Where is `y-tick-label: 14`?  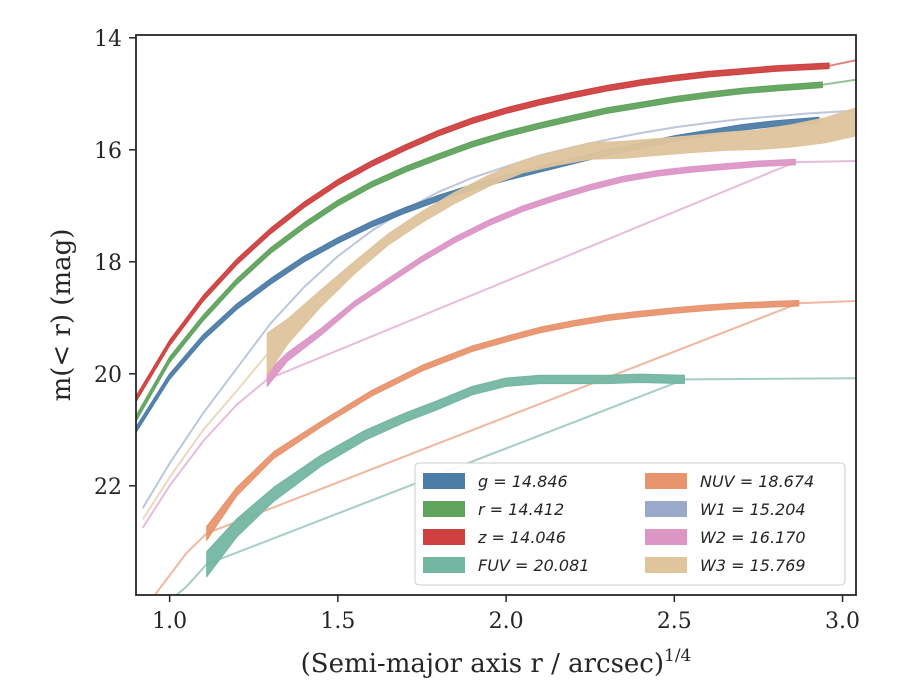
y-tick-label: 14 is located at coordinates (108, 39).